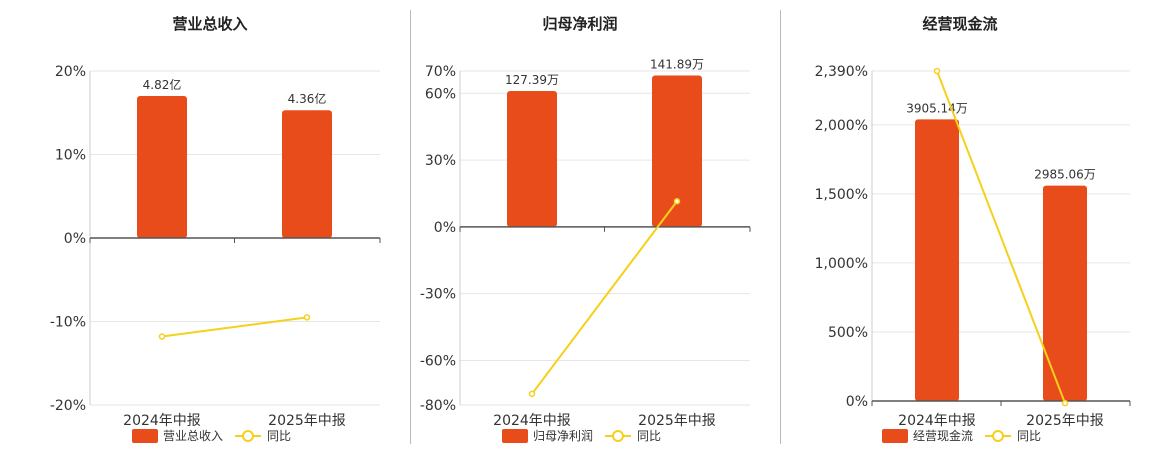 This screenshot has height=450, width=1160. I want to click on chart-title: 经营现金流, so click(959, 24).